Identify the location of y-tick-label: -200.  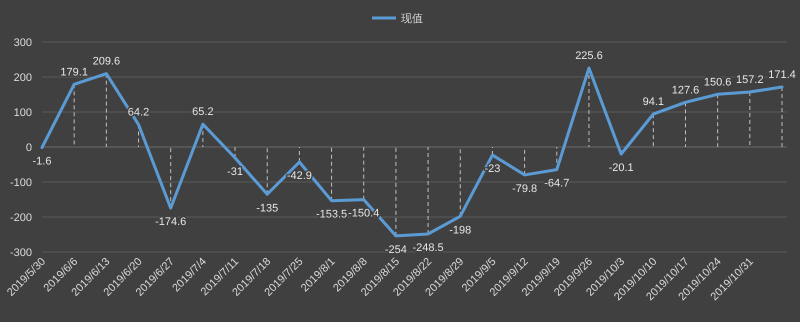
(21, 218).